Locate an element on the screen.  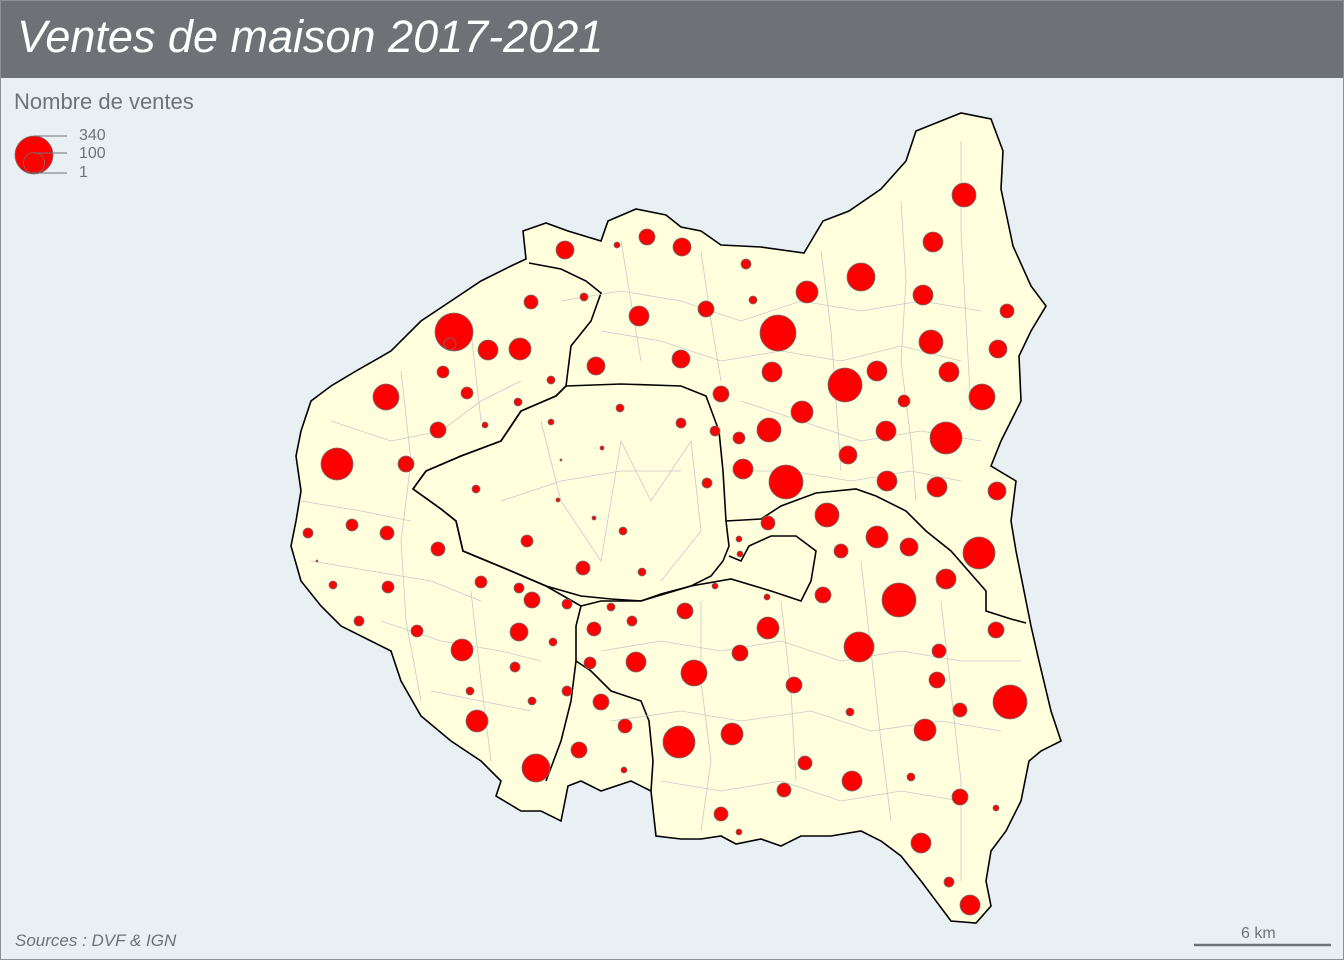
border-essonne is located at coordinates (614, 726).